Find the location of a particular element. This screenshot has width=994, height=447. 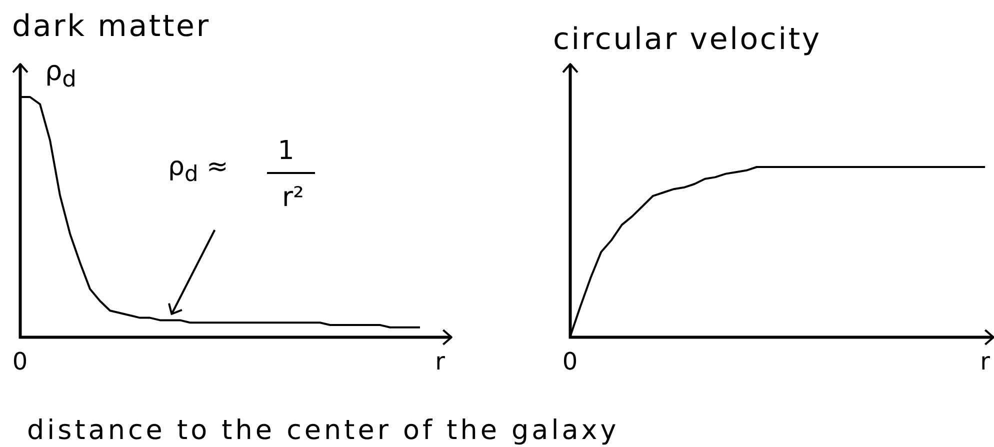

chart-title: dark matter is located at coordinates (111, 26).